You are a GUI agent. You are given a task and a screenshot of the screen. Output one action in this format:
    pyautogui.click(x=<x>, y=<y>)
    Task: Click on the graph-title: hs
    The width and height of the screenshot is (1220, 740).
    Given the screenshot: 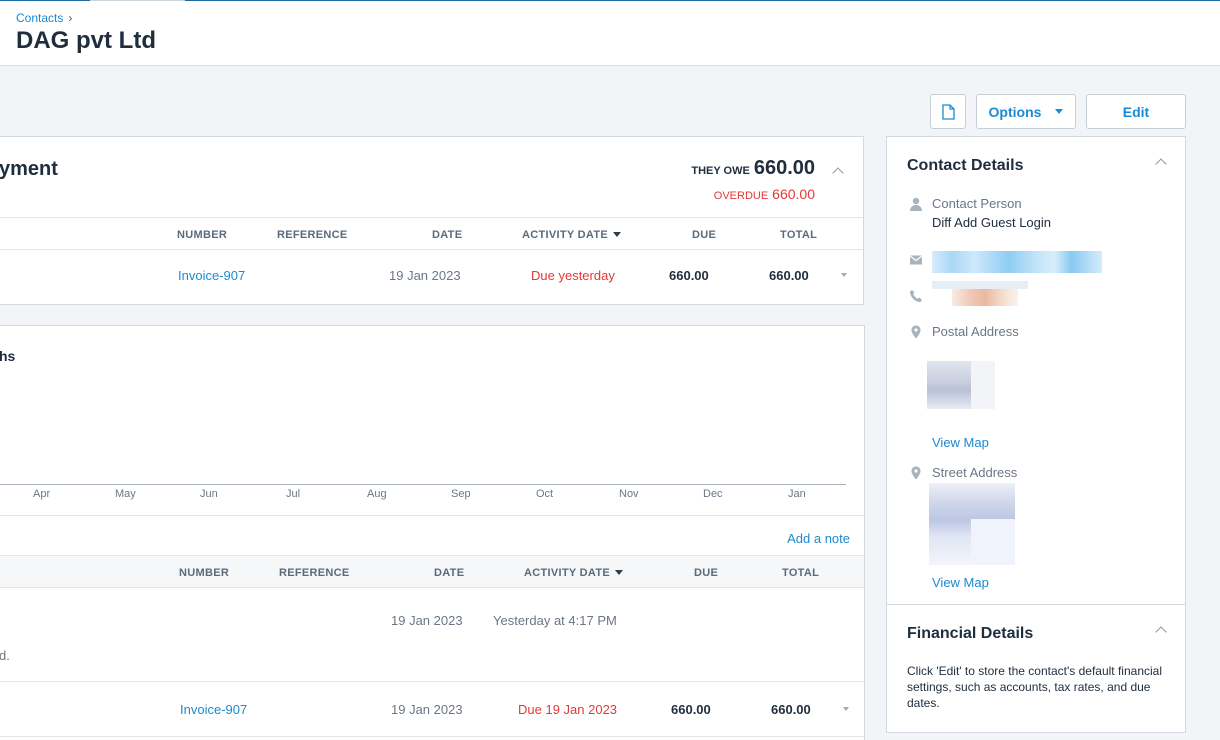 What is the action you would take?
    pyautogui.click(x=8, y=356)
    